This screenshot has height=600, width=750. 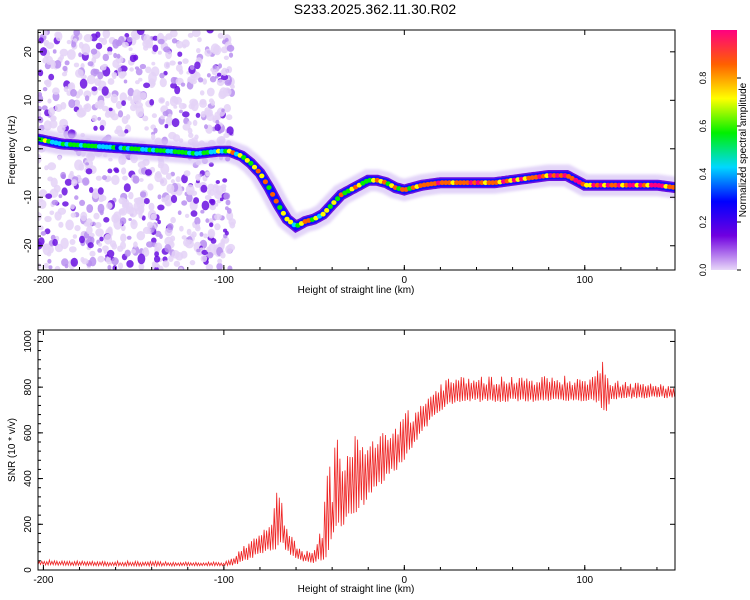 What do you see at coordinates (28, 149) in the screenshot?
I see `spectrogram-y-tick-label: 0` at bounding box center [28, 149].